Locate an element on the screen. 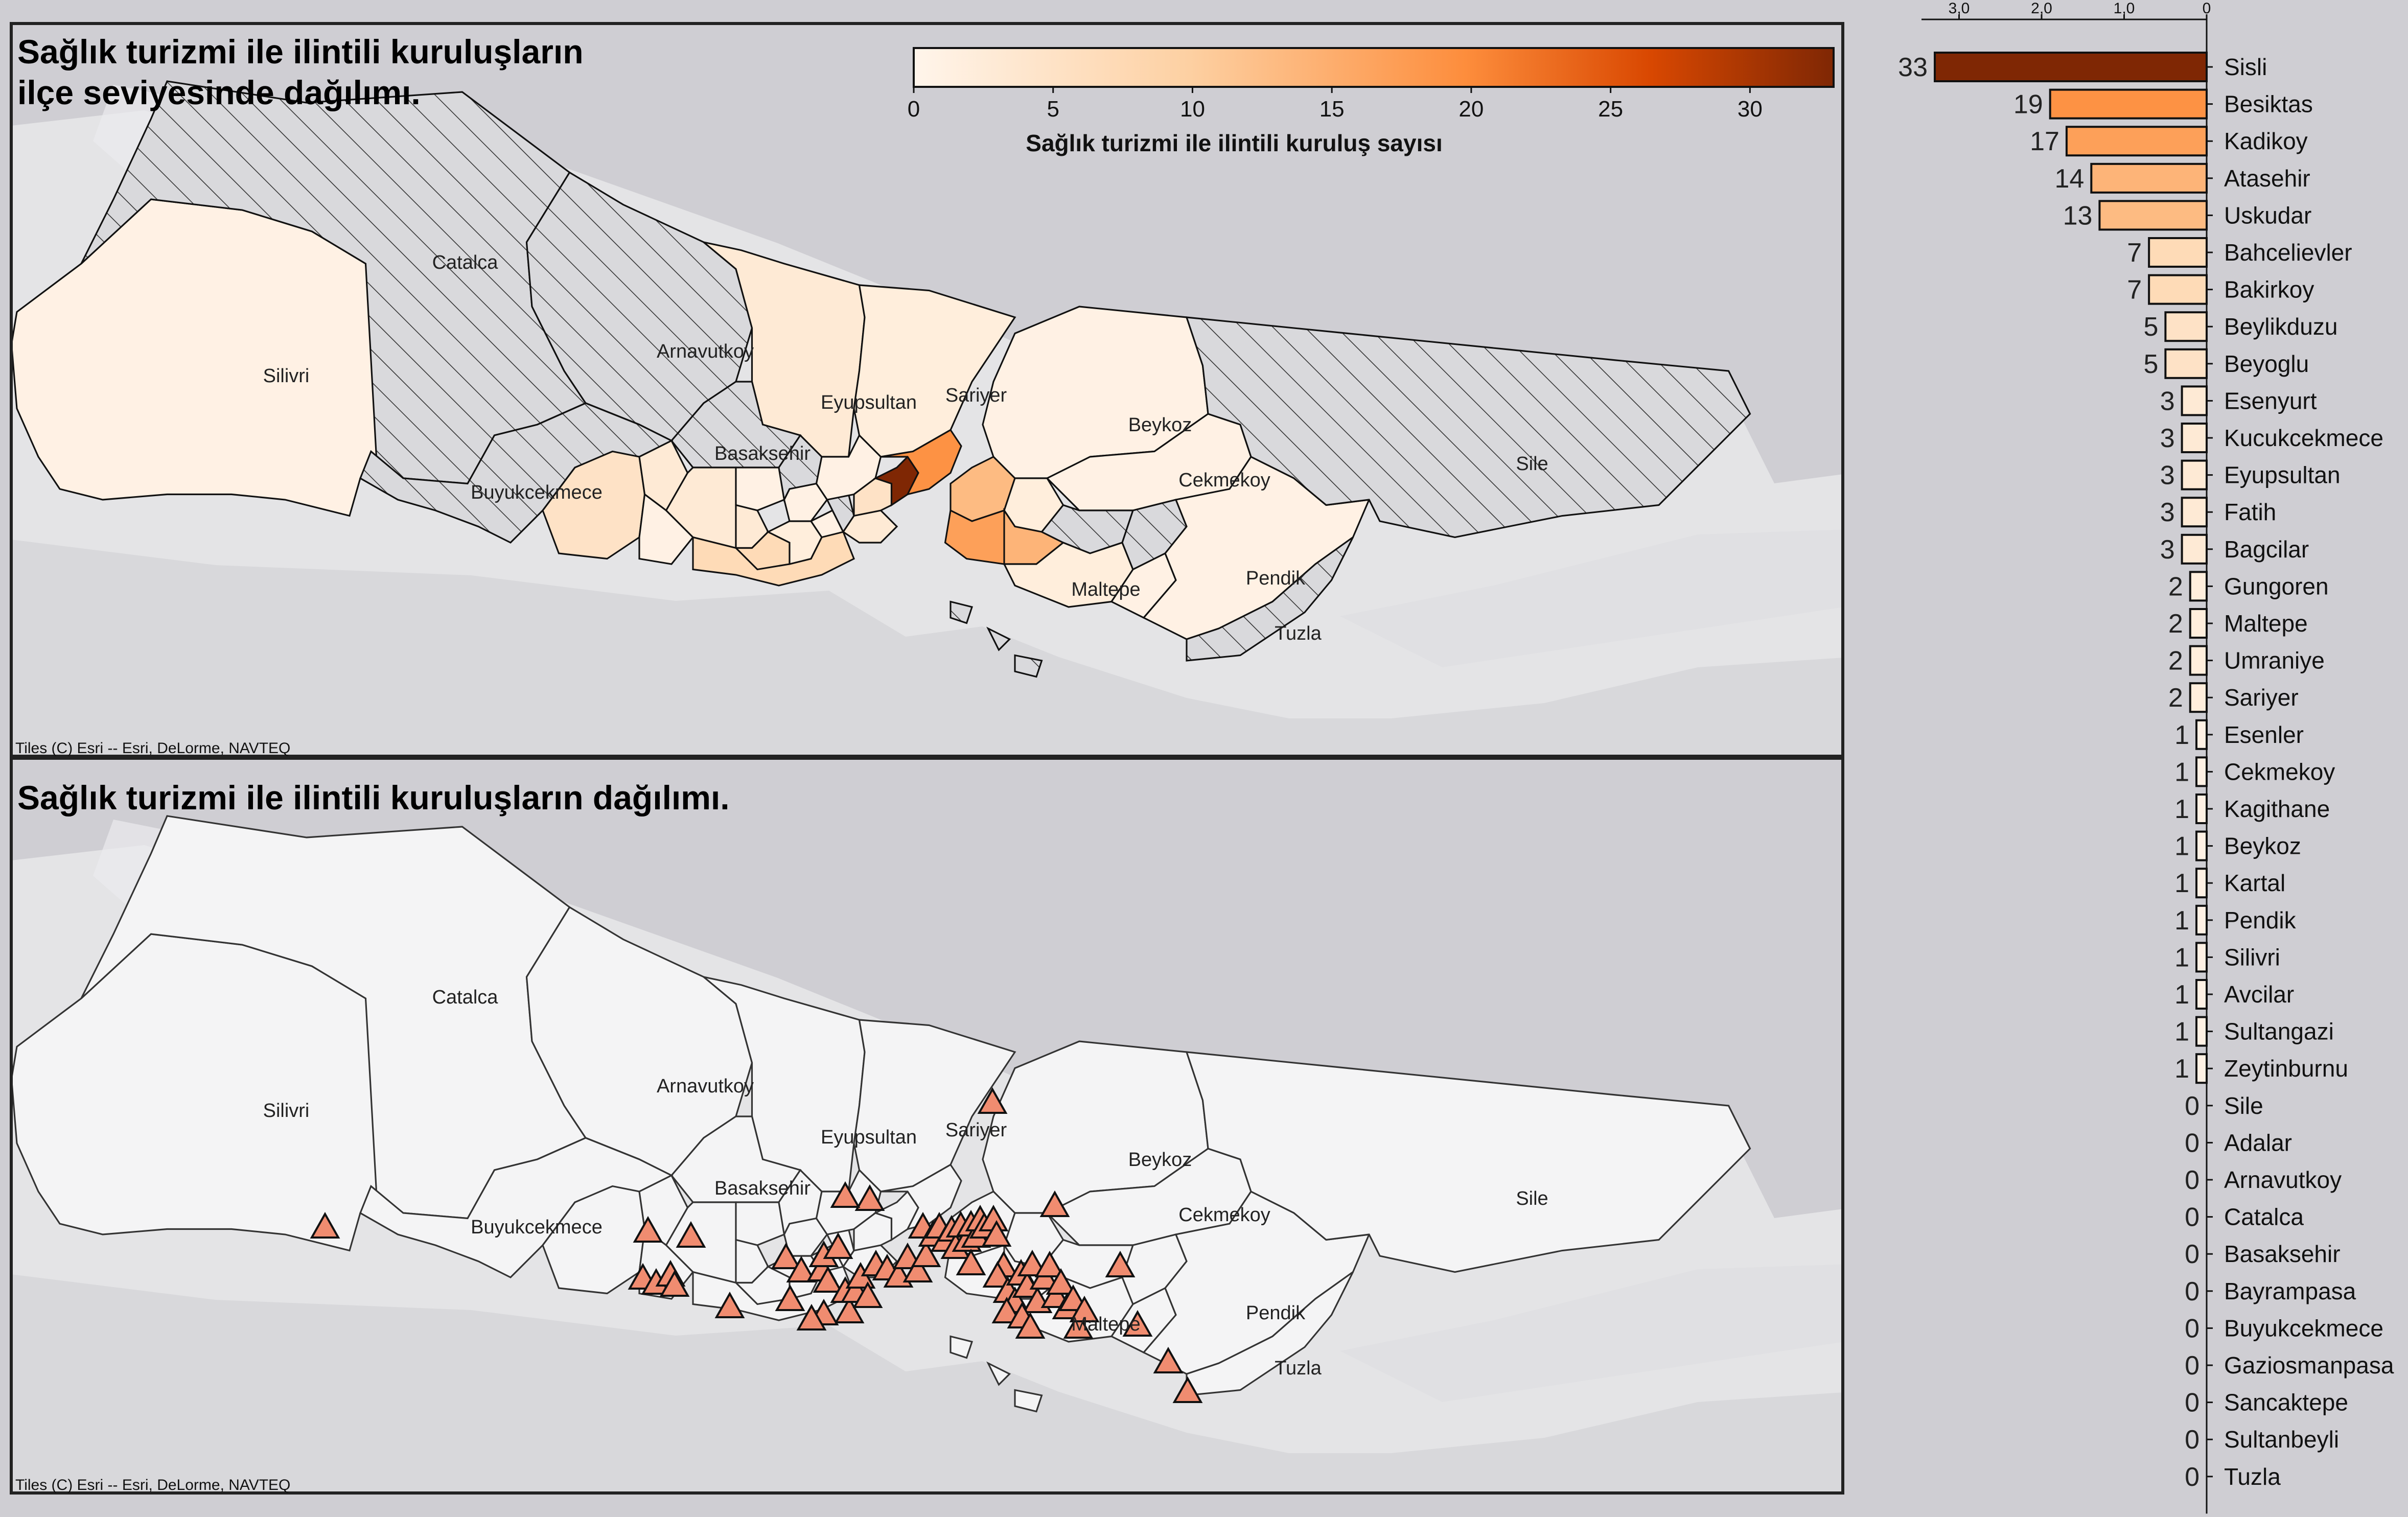 This screenshot has width=2408, height=1517. bar-value-label: 7 is located at coordinates (2135, 290).